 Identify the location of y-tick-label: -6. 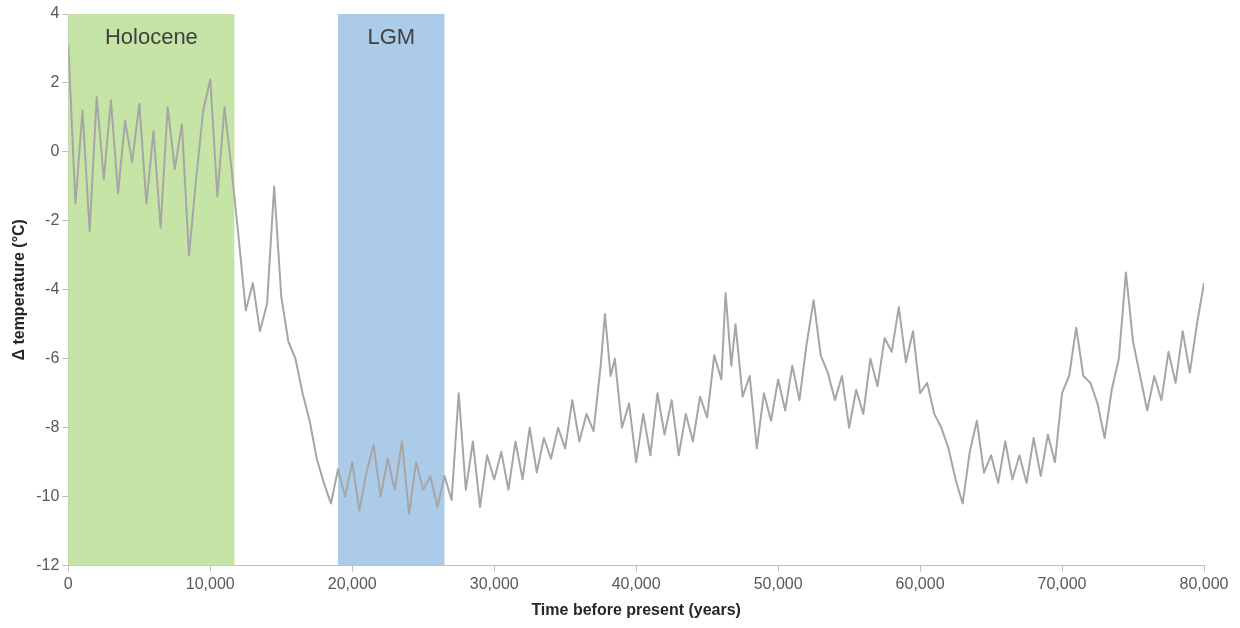
(52, 358).